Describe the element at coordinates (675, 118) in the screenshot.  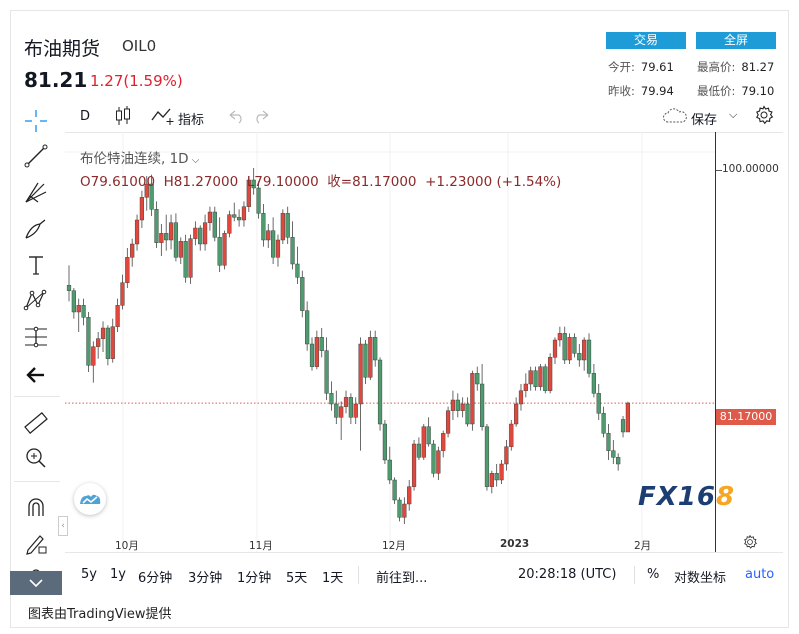
I see `cloud-save-icon` at that location.